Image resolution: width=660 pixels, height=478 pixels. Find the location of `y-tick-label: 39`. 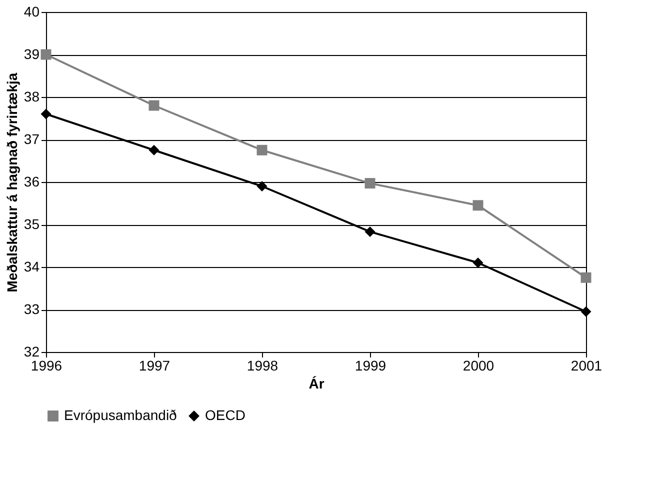

y-tick-label: 39 is located at coordinates (32, 54).